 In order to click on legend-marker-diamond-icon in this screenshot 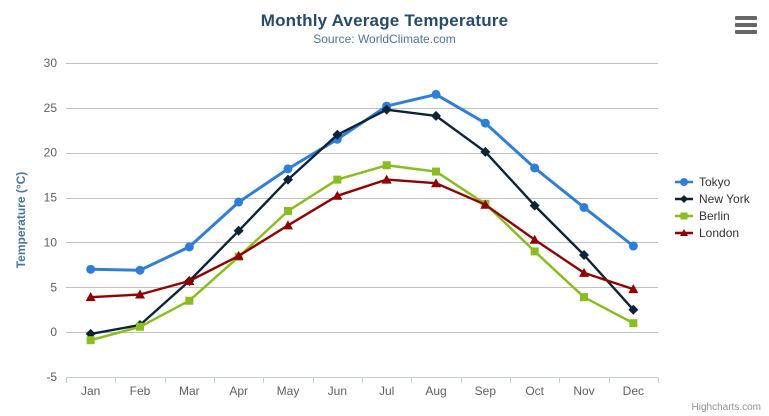, I will do `click(684, 199)`.